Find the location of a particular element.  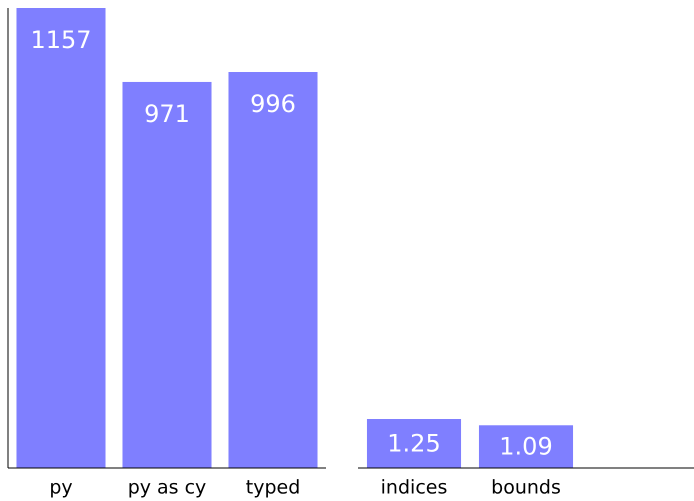

data-label: 971 is located at coordinates (167, 114).